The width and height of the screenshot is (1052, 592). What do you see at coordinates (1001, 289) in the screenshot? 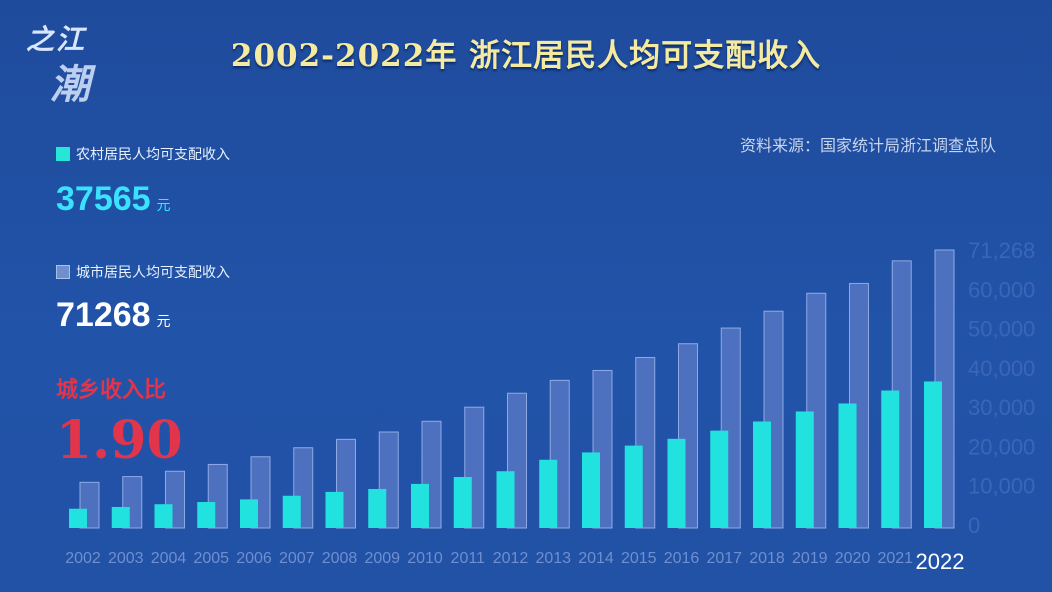
I see `y-tick-label: 60,000` at bounding box center [1001, 289].